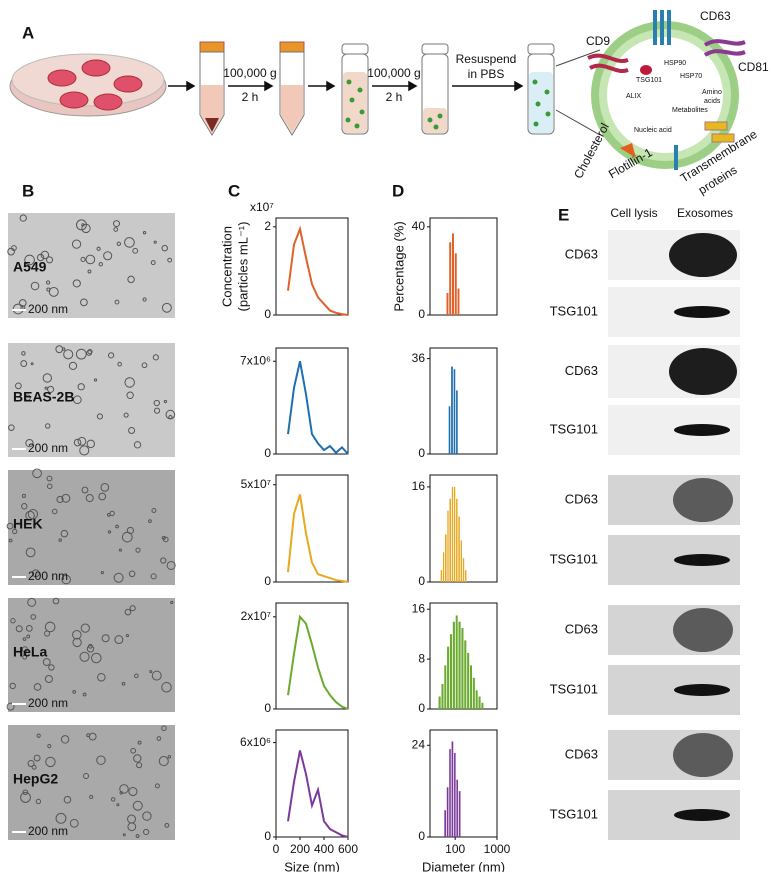  Describe the element at coordinates (419, 486) in the screenshot. I see `y-tick-label: 16` at that location.